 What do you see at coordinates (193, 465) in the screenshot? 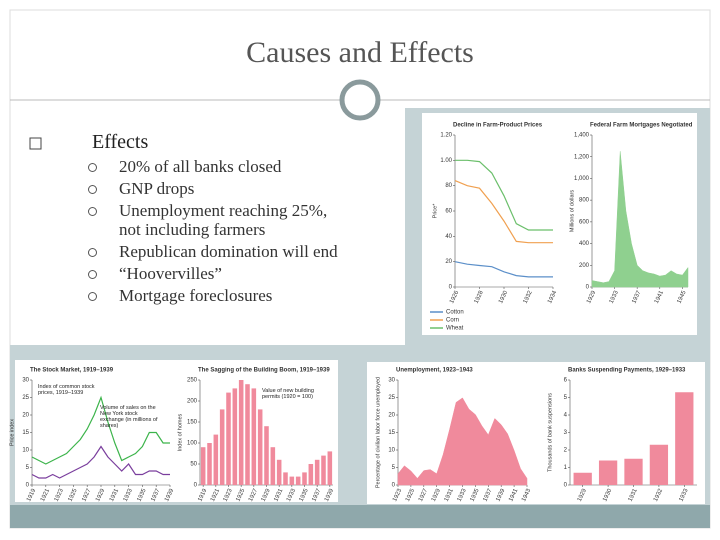
I see `y-tick-label: 50` at bounding box center [193, 465].